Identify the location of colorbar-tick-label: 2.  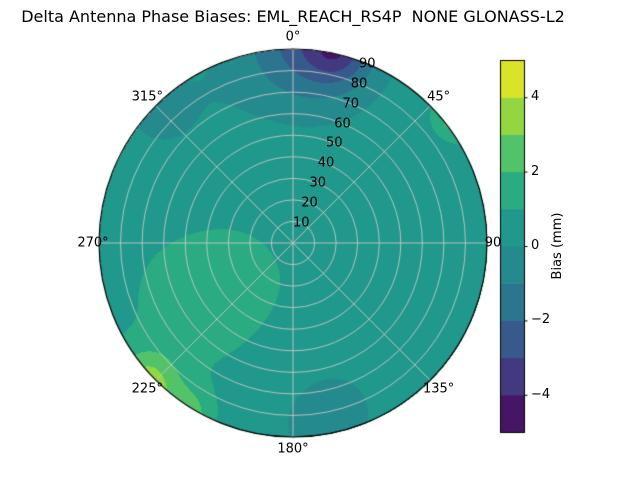
(535, 171).